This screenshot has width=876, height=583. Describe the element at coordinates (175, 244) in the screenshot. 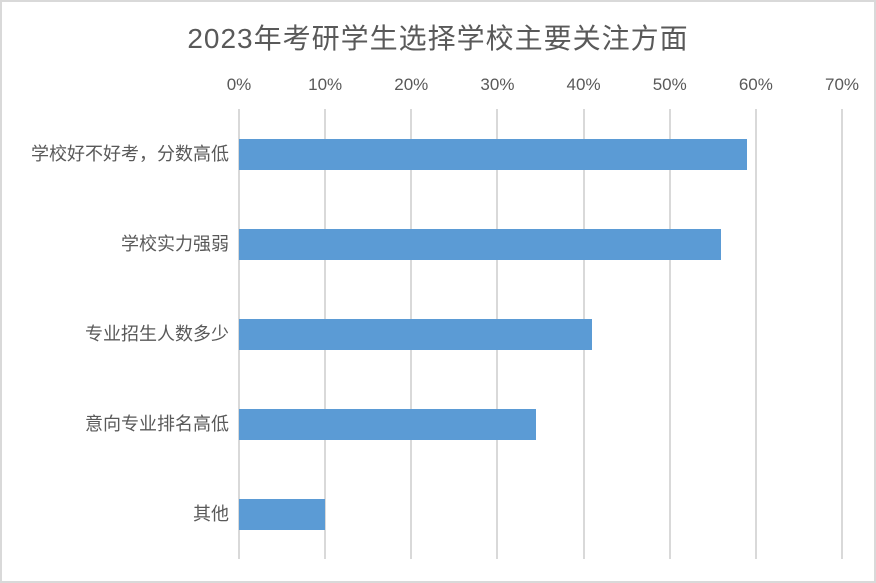

I see `category-label: 学校实力强弱` at that location.